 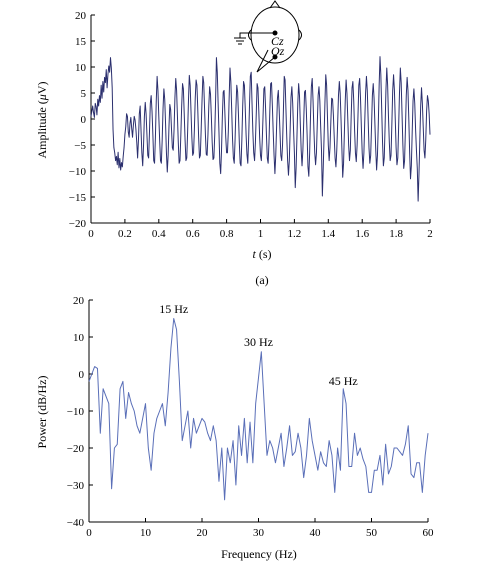 I want to click on x-tick-label: 2, so click(x=430, y=234).